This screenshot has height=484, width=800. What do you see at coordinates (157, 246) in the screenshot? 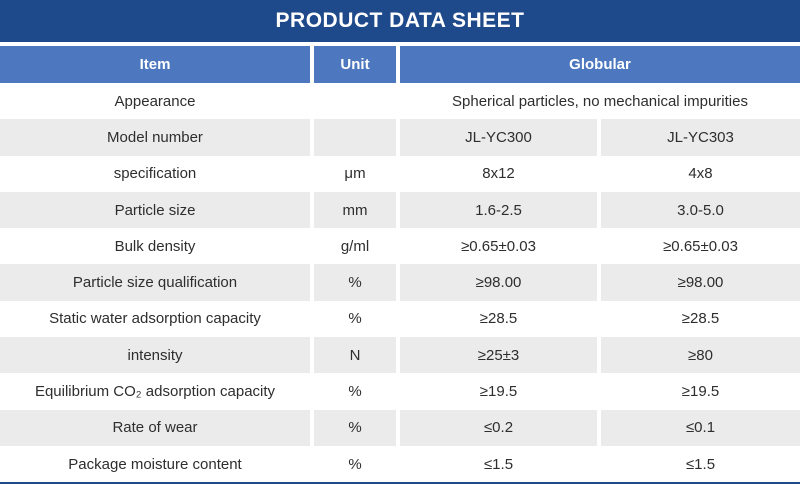
I see `item-cell: Bulk density` at bounding box center [157, 246].